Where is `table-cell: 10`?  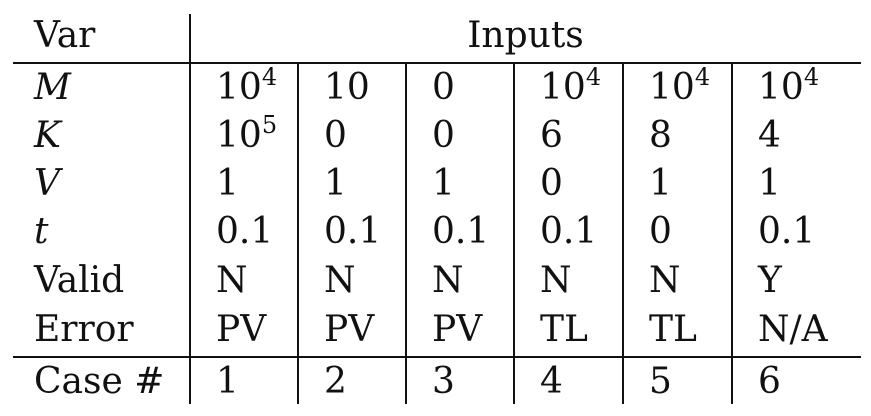 table-cell: 10 is located at coordinates (347, 88).